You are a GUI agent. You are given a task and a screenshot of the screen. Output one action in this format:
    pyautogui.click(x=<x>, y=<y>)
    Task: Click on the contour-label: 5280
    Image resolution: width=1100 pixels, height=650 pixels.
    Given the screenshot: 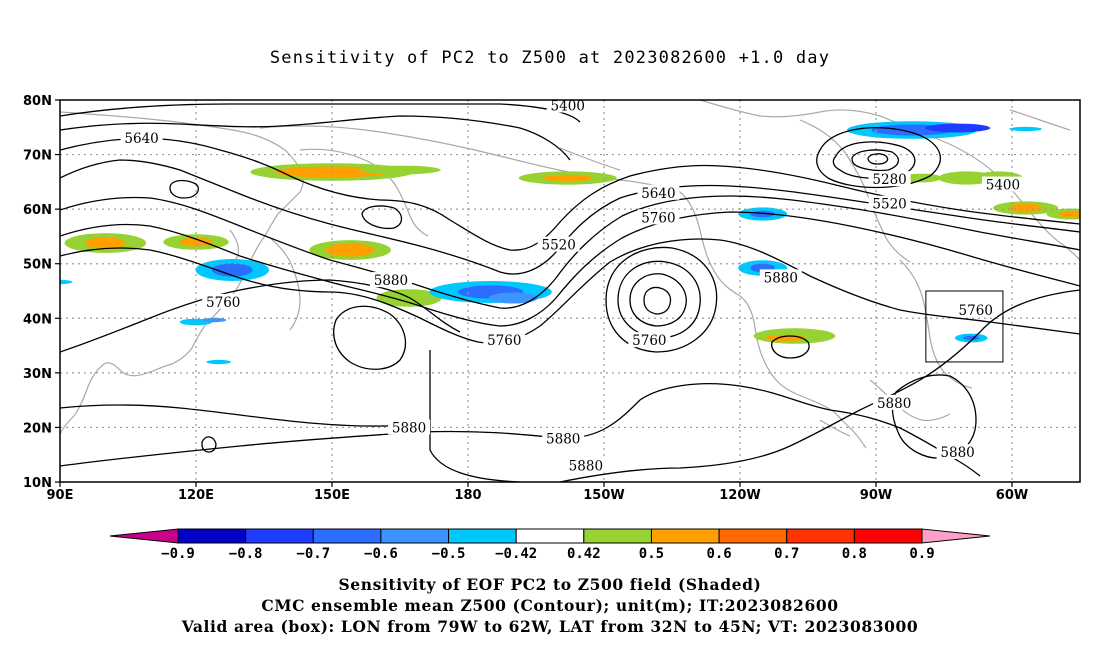 What is the action you would take?
    pyautogui.click(x=889, y=179)
    